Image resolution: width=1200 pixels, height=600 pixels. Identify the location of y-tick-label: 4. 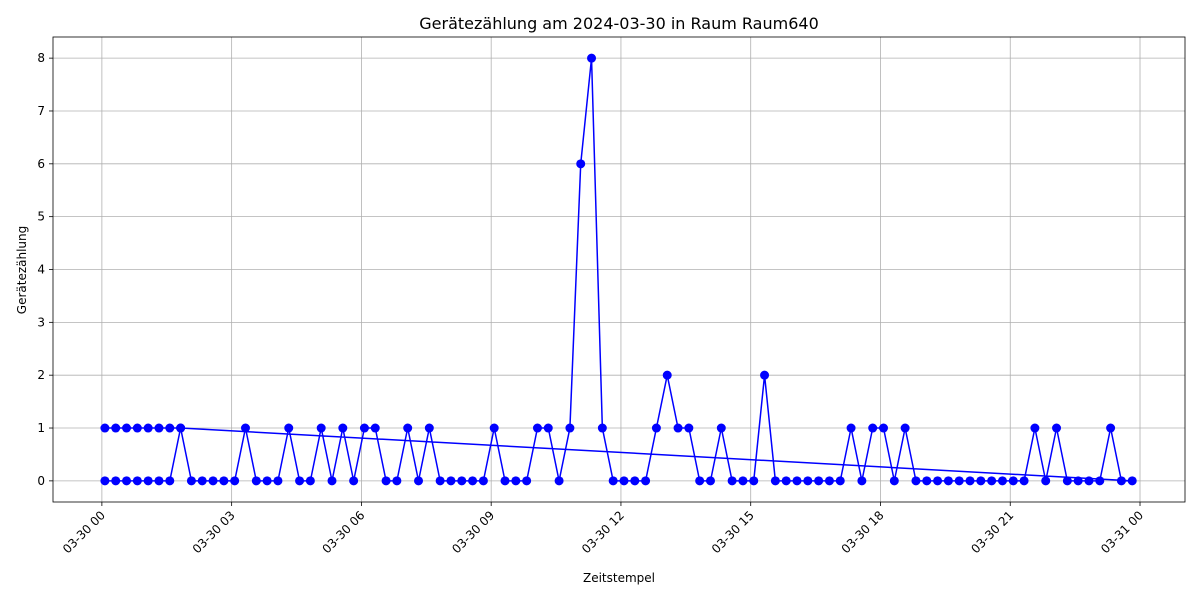
(41, 270).